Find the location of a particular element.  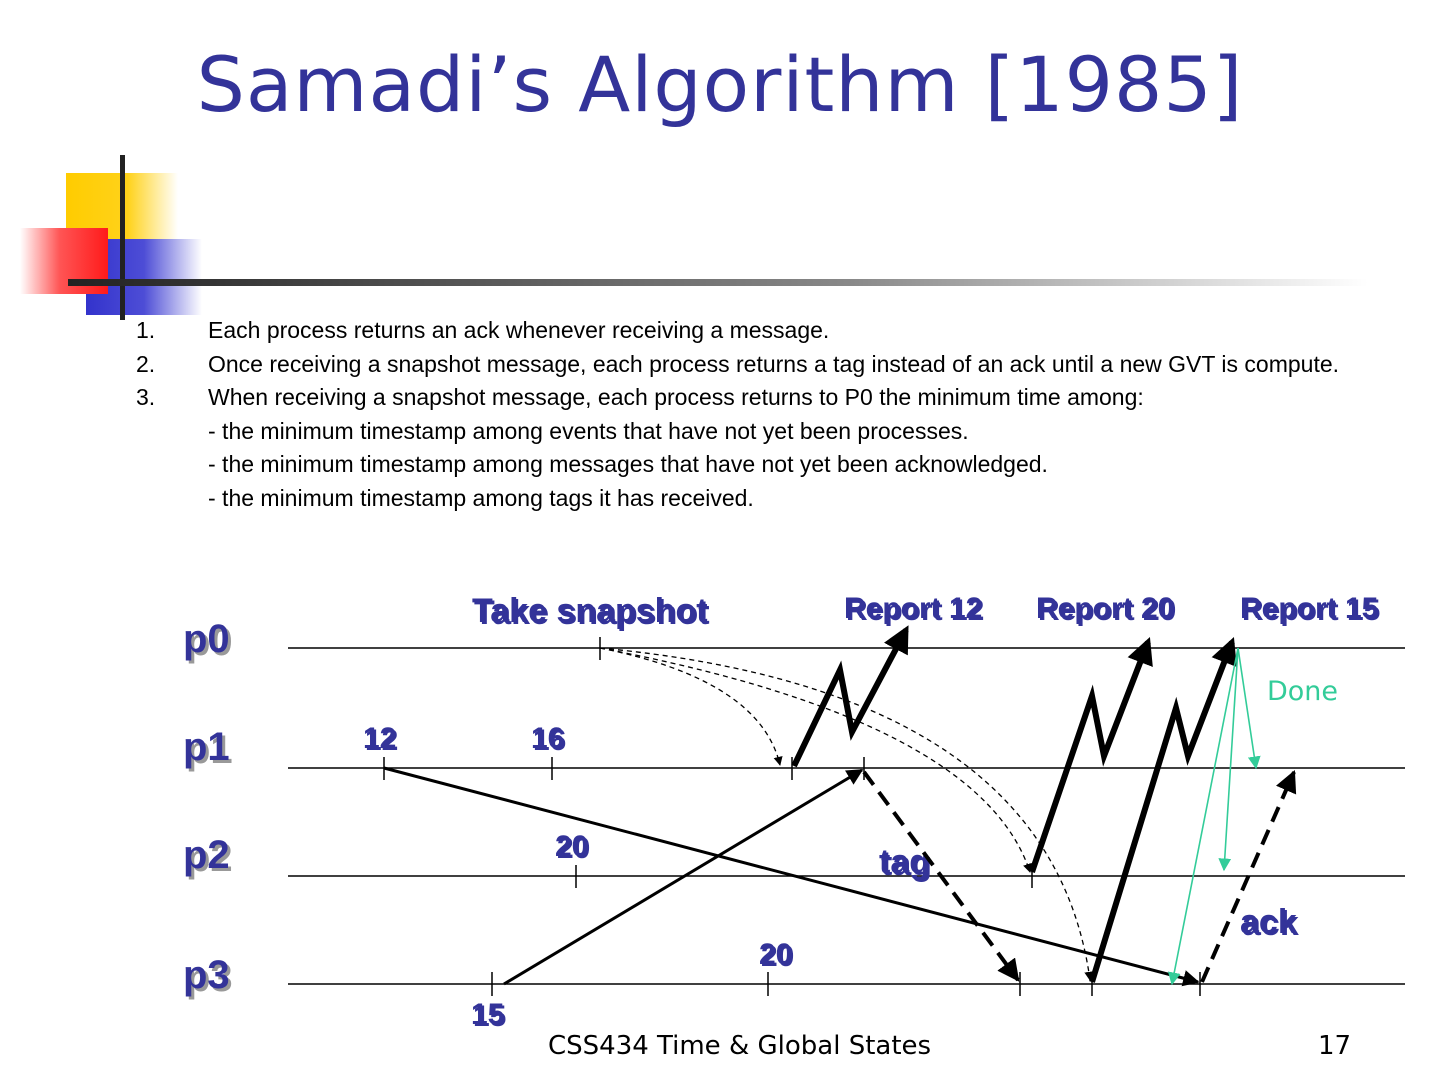

annotation-shadow: Report 15 is located at coordinates (1311, 610).